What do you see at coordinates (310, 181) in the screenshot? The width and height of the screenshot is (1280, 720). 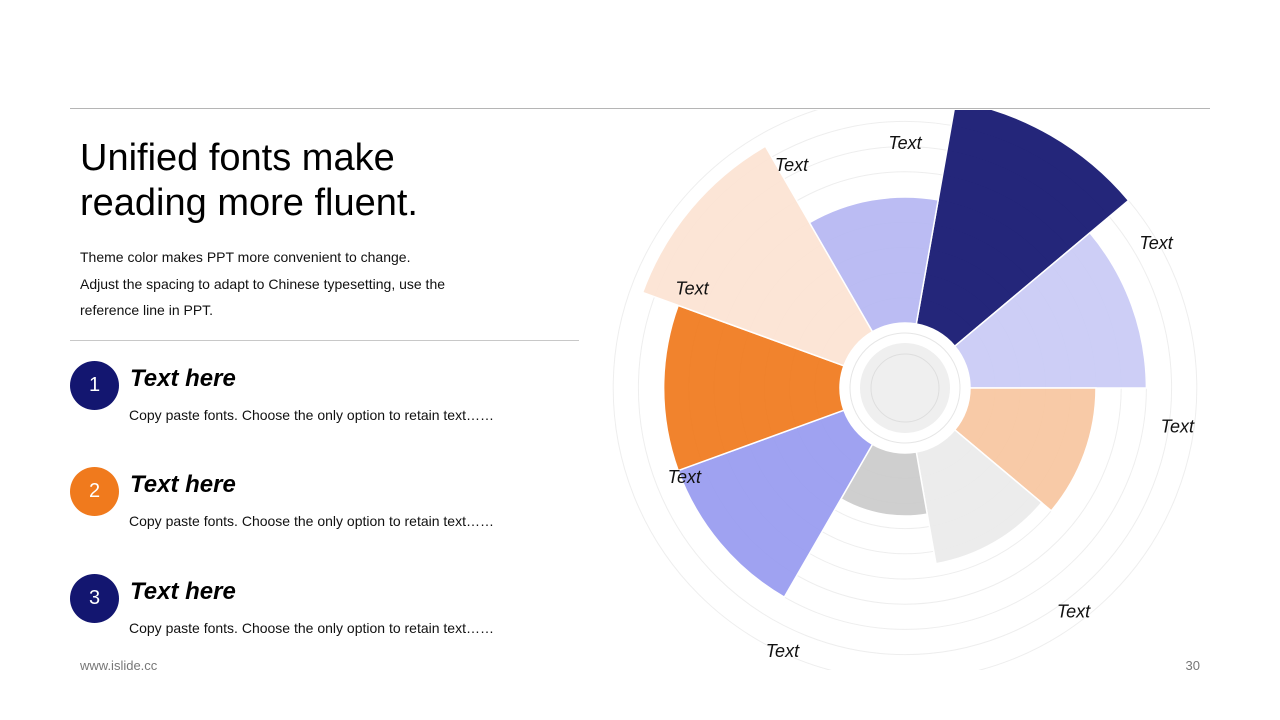 I see `page-title: Unified fonts make reading more fluent.` at bounding box center [310, 181].